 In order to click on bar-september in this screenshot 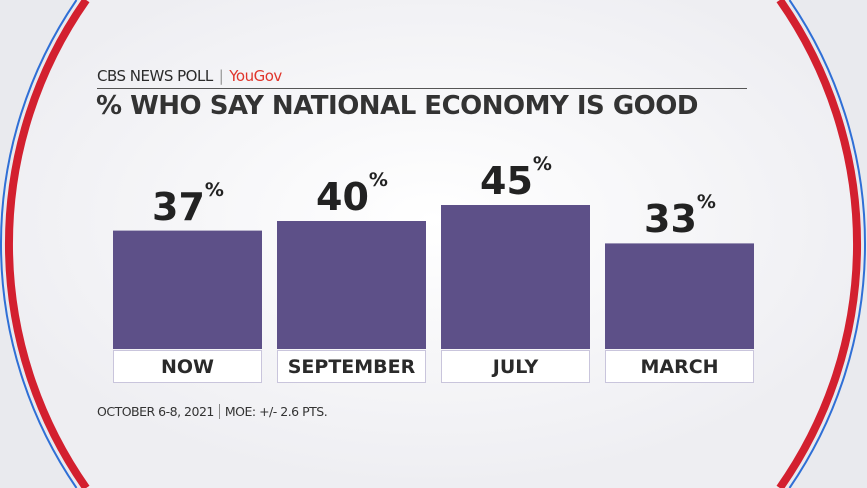, I will do `click(351, 285)`.